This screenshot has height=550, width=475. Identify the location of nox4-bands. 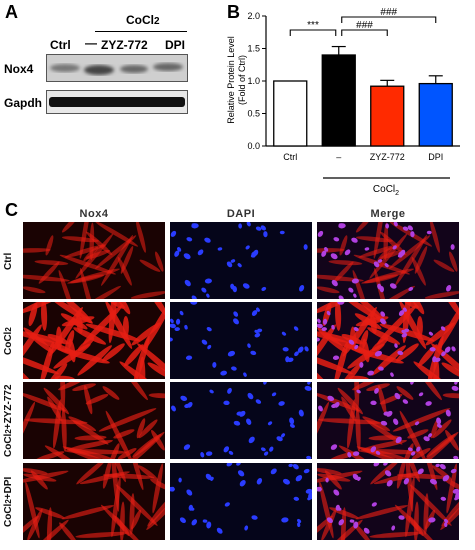
(116, 69).